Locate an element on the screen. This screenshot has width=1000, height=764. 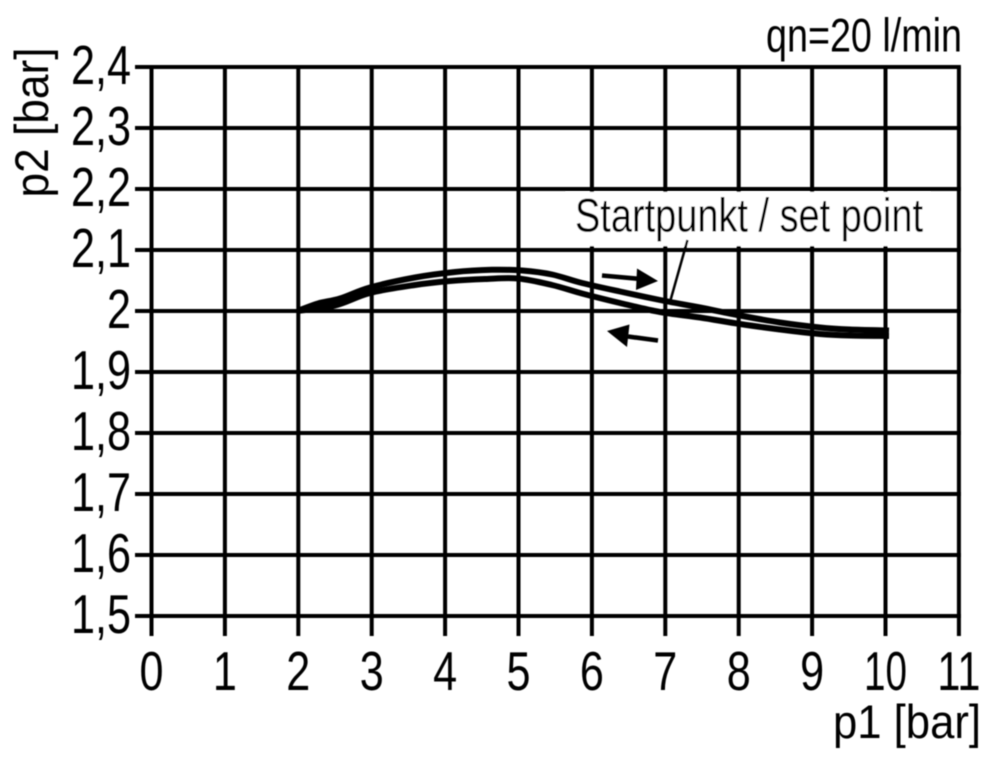
svg-text: 2,2 is located at coordinates (101, 187).